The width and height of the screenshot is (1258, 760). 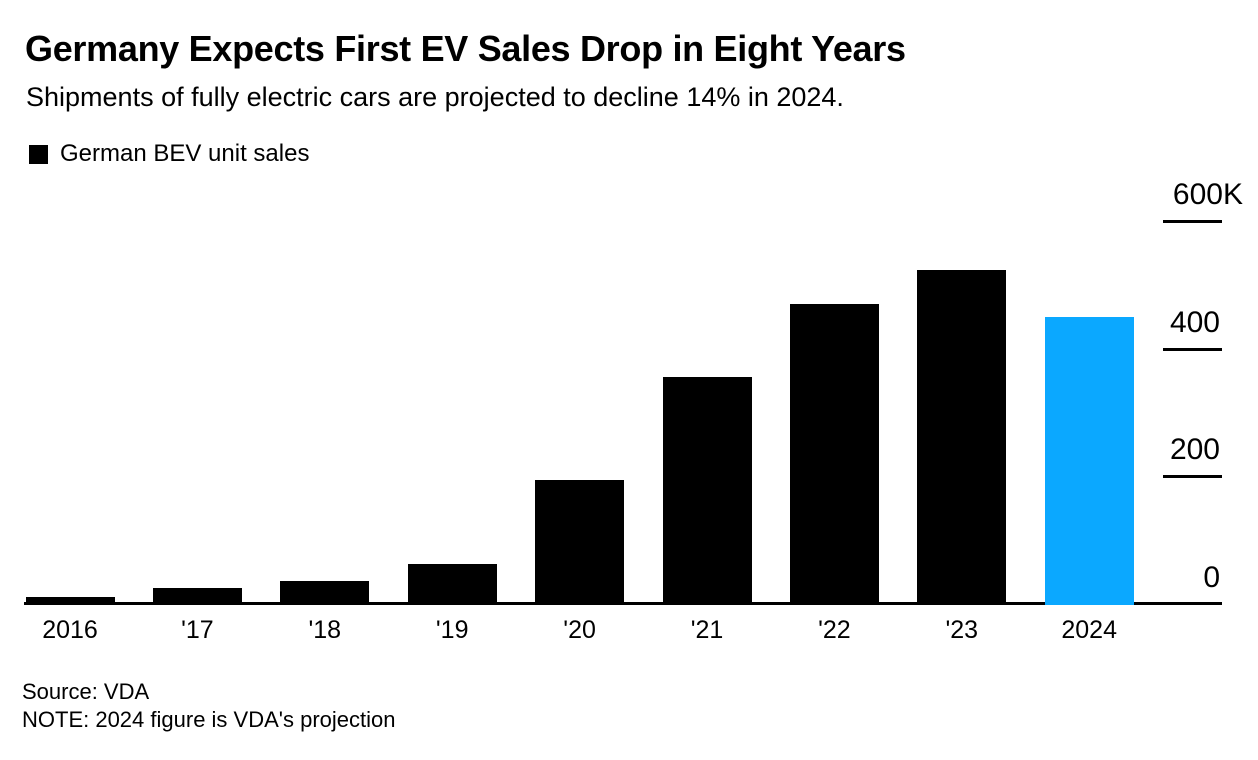 I want to click on x-axis-label-21: '21, so click(x=707, y=630).